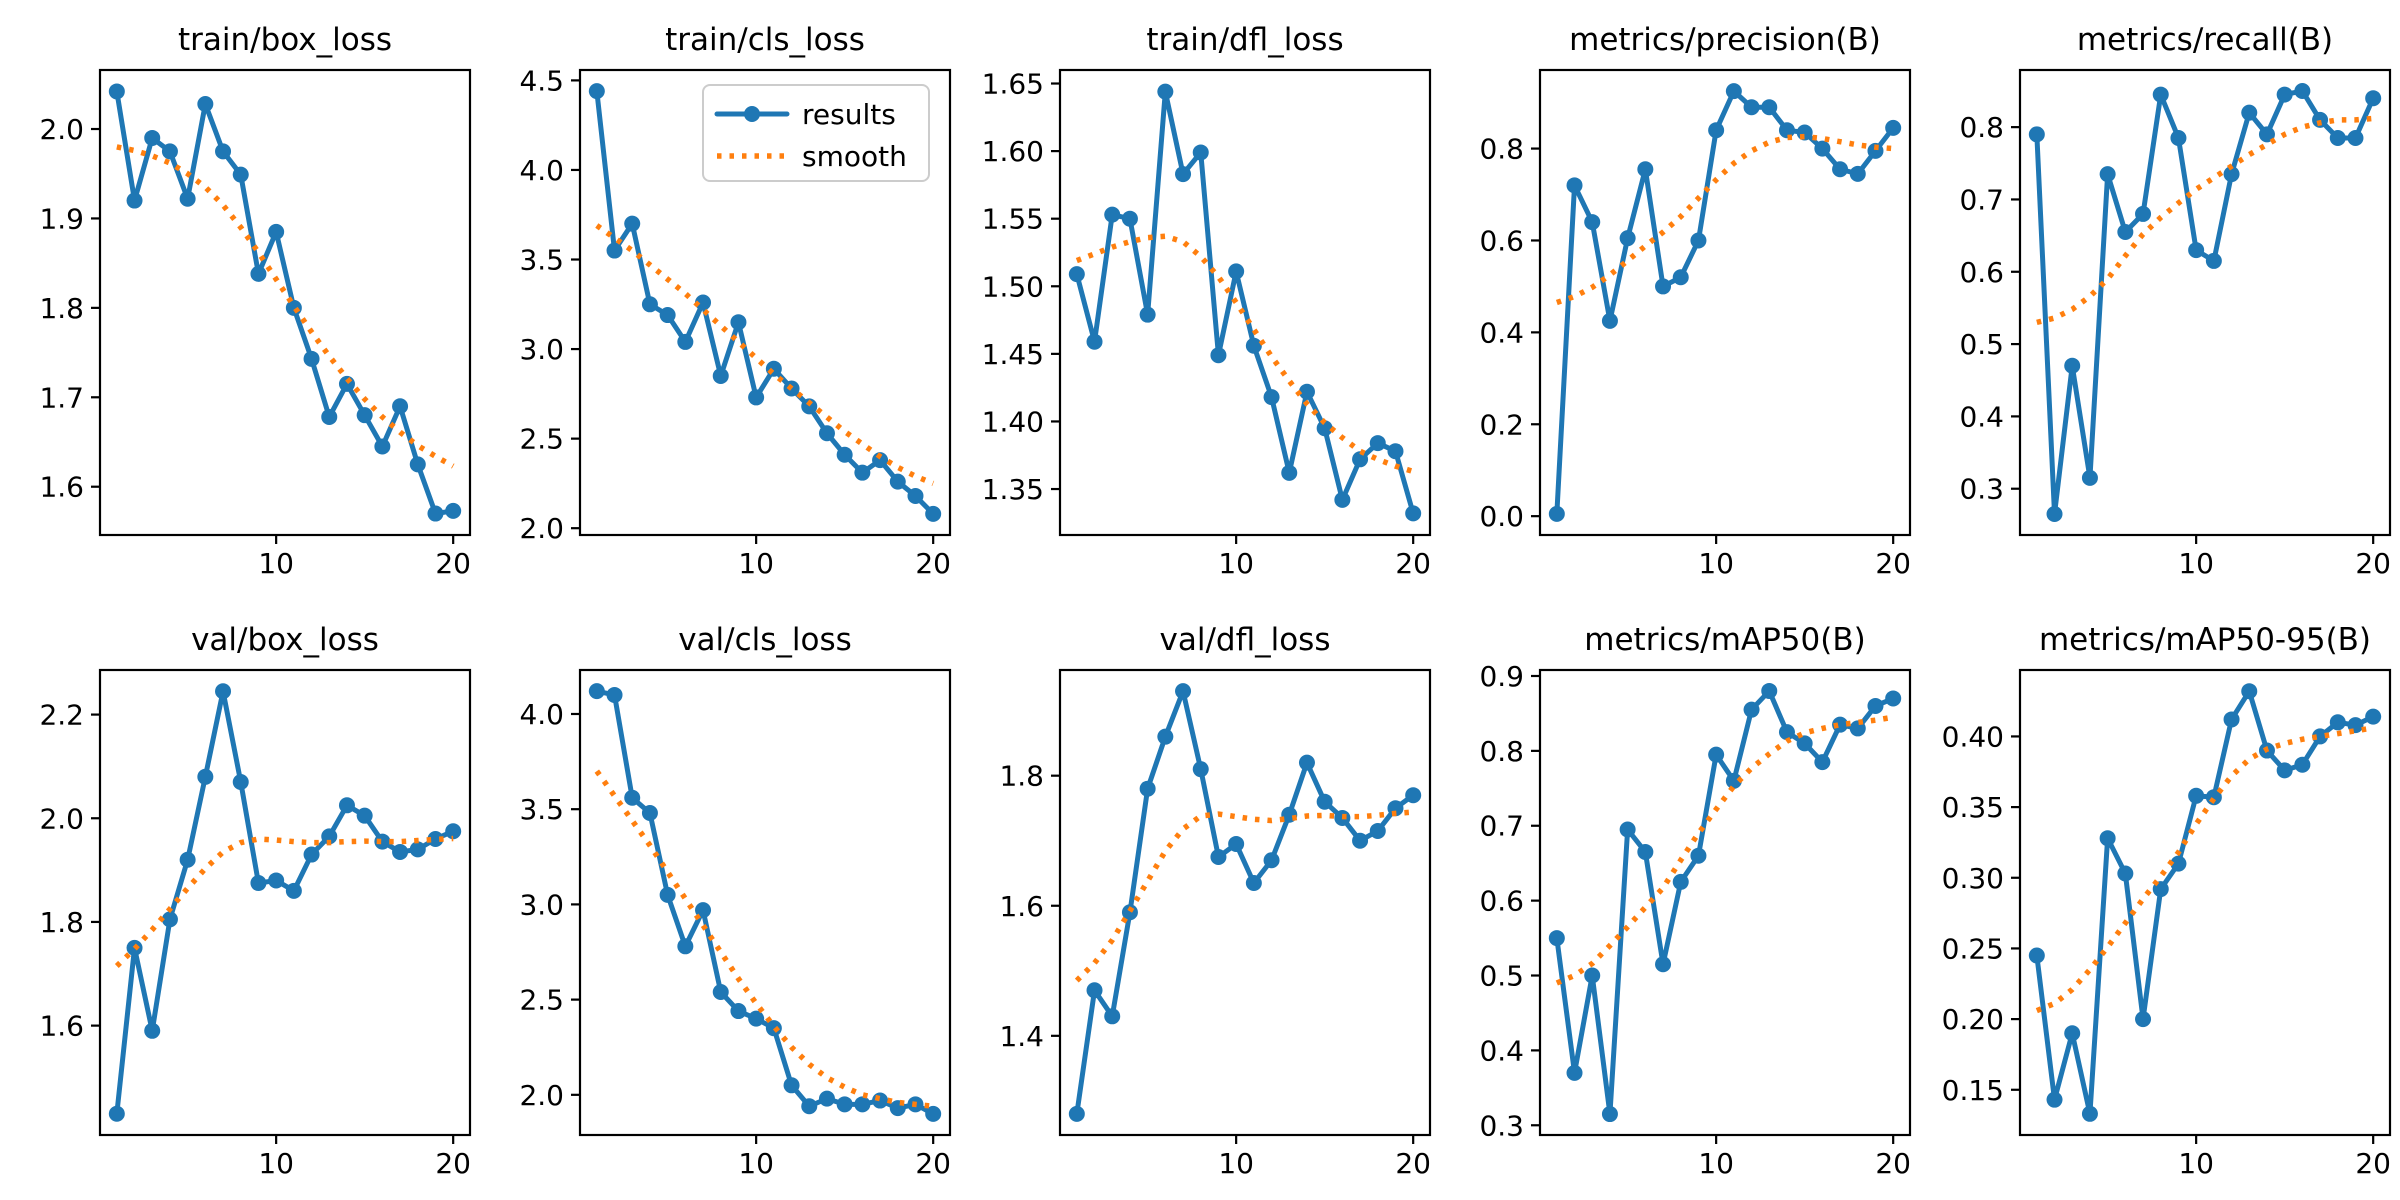  I want to click on y-tick-label: 0.7, so click(1501, 826).